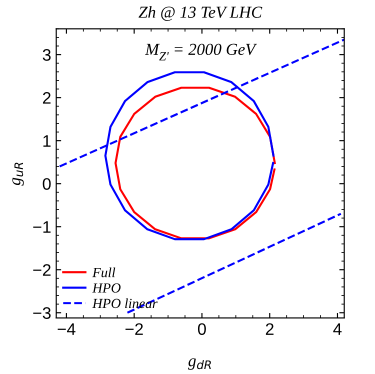  Describe the element at coordinates (104, 272) in the screenshot. I see `legend-label: Full` at that location.